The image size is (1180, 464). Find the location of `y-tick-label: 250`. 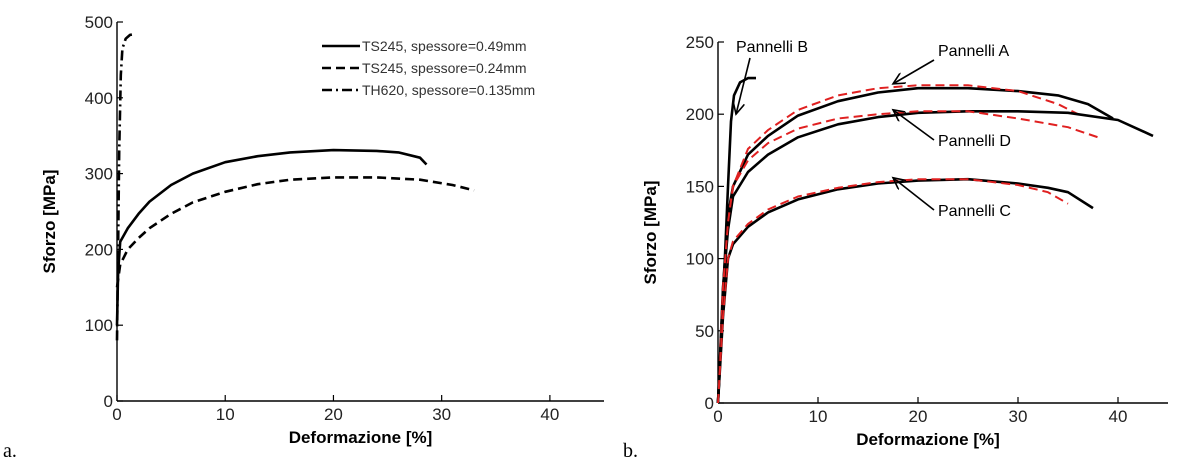

y-tick-label: 250 is located at coordinates (700, 42).